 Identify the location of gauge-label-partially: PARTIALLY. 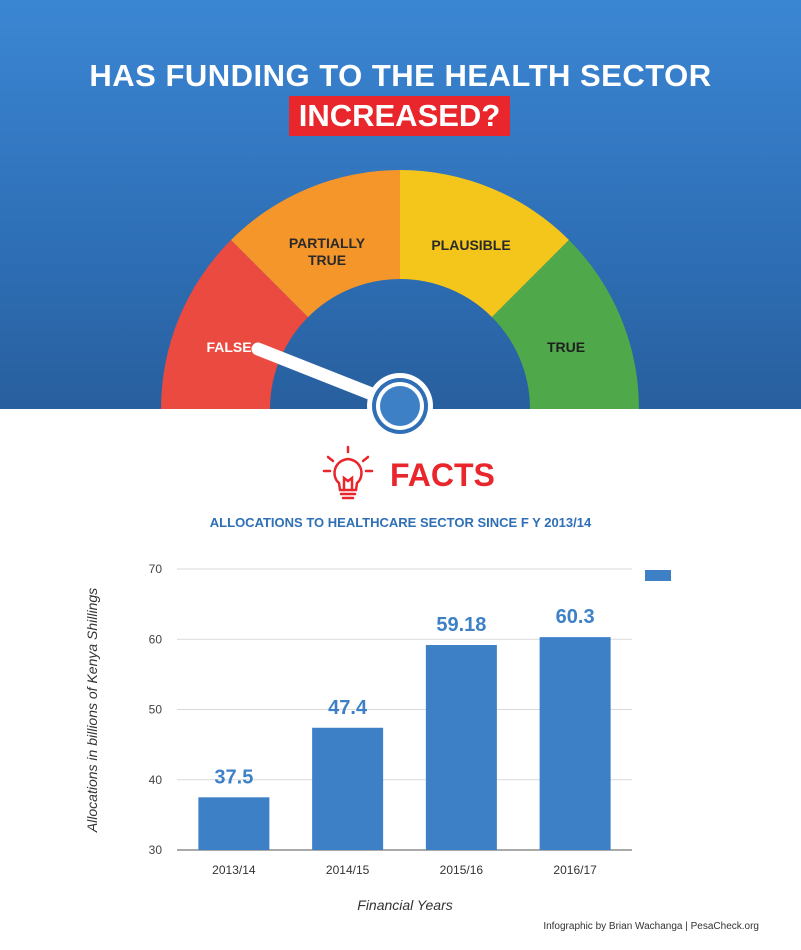
(327, 243).